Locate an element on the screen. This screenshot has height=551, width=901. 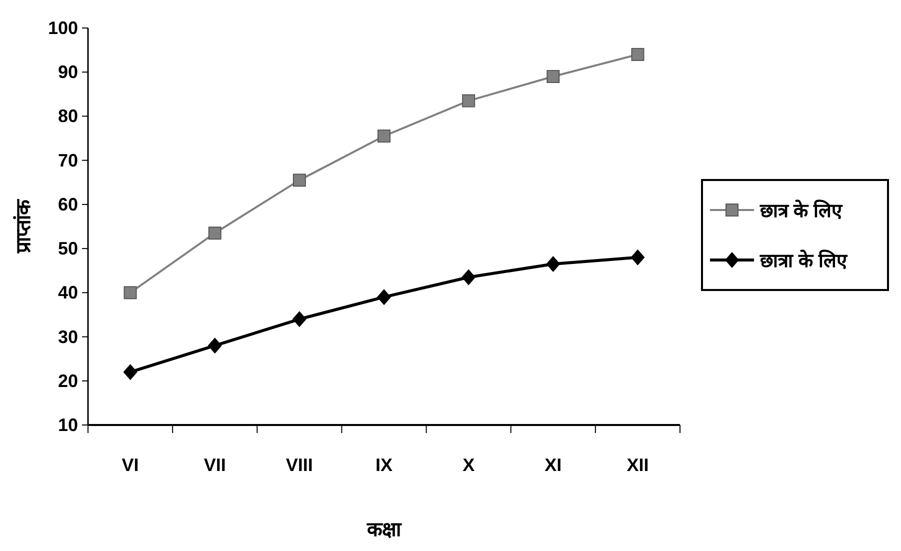
y-tick-label: 80 is located at coordinates (68, 116).